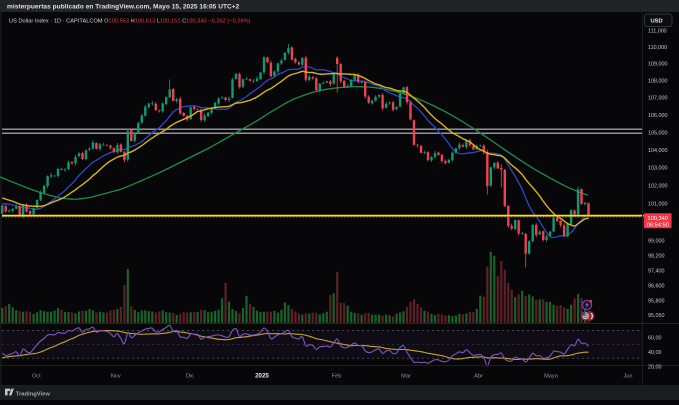  Describe the element at coordinates (658, 82) in the screenshot. I see `svg-text: 108,000` at that location.